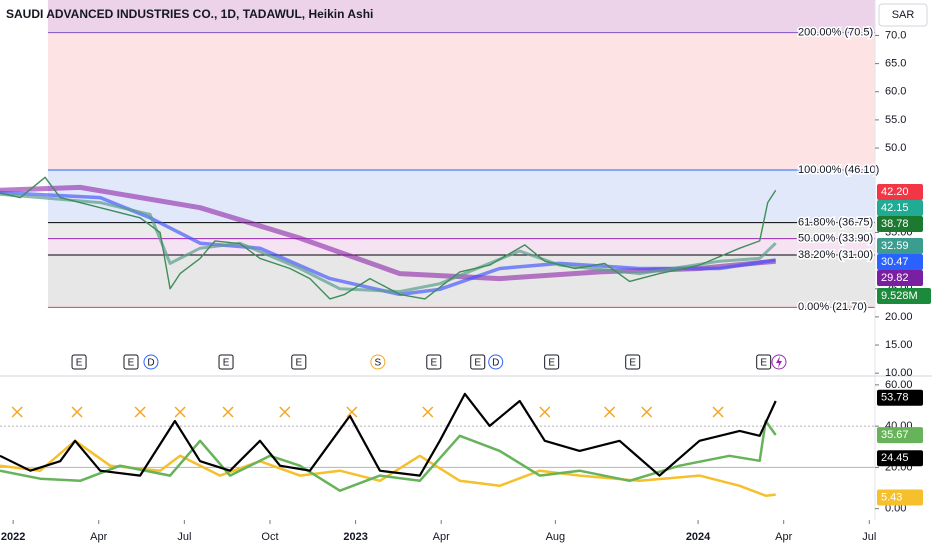  I want to click on fib-label: 50.00% (33.90), so click(835, 239).